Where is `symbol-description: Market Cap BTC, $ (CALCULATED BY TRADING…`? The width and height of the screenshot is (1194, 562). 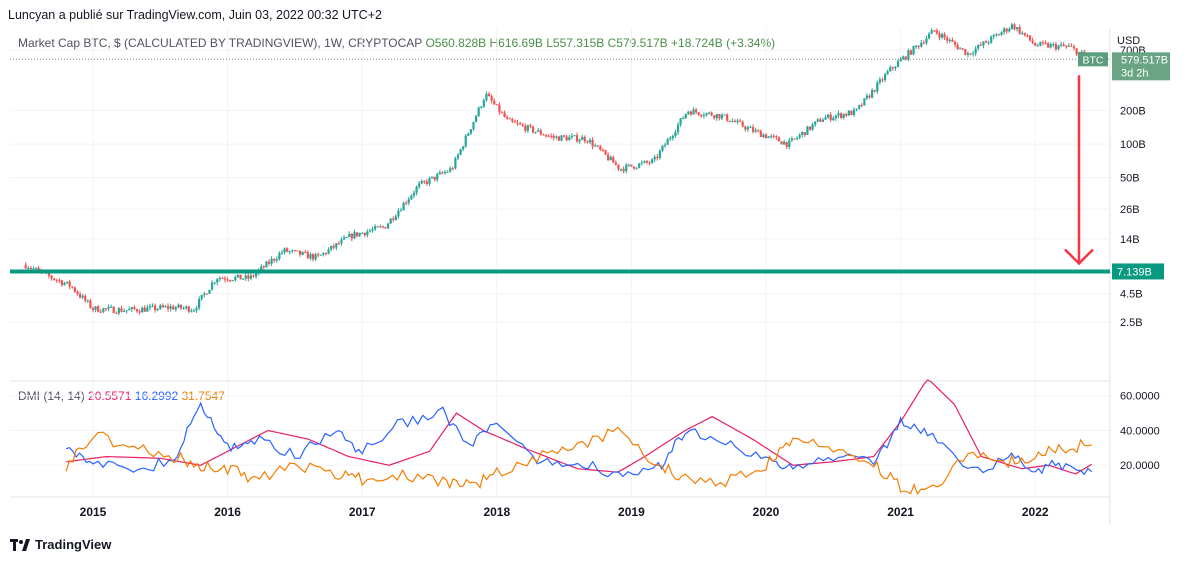 symbol-description: Market Cap BTC, $ (CALCULATED BY TRADING… is located at coordinates (220, 43).